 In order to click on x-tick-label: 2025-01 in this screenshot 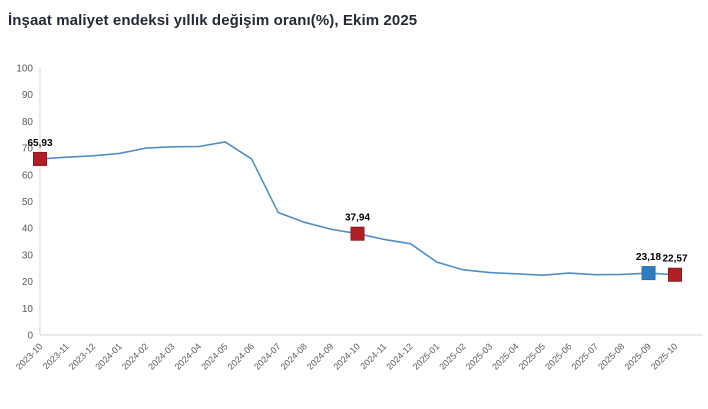, I will do `click(426, 356)`.